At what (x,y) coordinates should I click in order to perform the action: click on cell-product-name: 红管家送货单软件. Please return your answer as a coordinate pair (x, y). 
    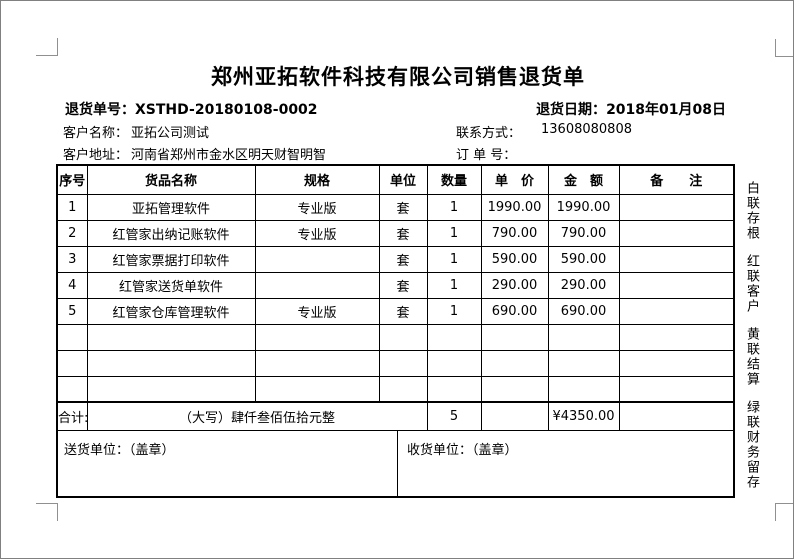
    Looking at the image, I should click on (171, 285).